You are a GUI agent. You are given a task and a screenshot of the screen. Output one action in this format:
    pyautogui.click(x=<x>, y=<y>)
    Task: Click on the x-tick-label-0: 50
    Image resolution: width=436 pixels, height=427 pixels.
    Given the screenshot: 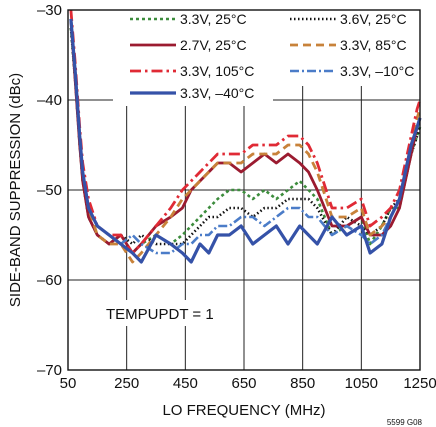 What is the action you would take?
    pyautogui.click(x=68, y=383)
    